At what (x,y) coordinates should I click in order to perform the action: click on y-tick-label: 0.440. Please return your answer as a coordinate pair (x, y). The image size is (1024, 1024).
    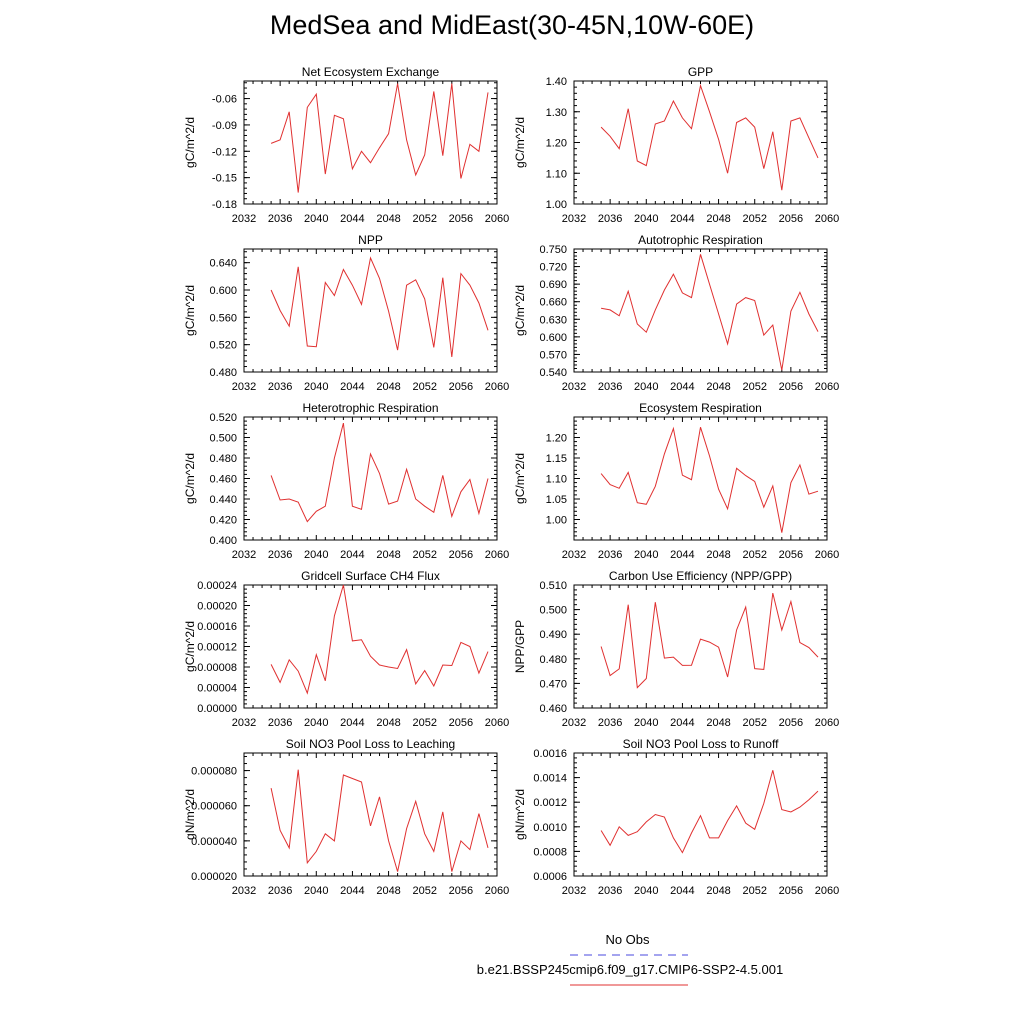
    Looking at the image, I should click on (223, 500).